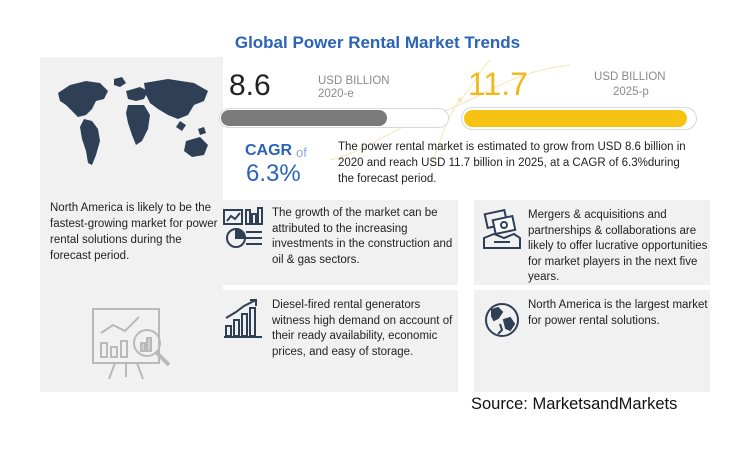 This screenshot has width=755, height=455. I want to click on year-2020: 2020-e, so click(336, 94).